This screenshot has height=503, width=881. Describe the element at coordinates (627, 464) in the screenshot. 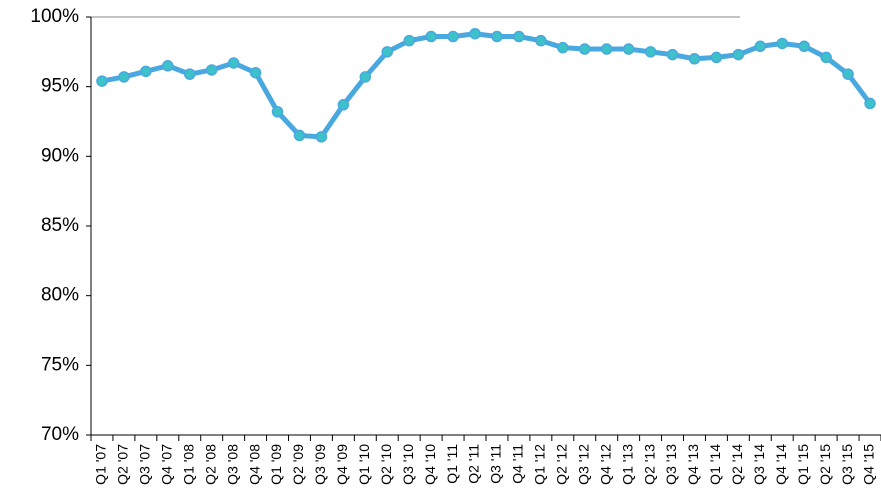

I see `x-tick-label: Q1 '13` at that location.